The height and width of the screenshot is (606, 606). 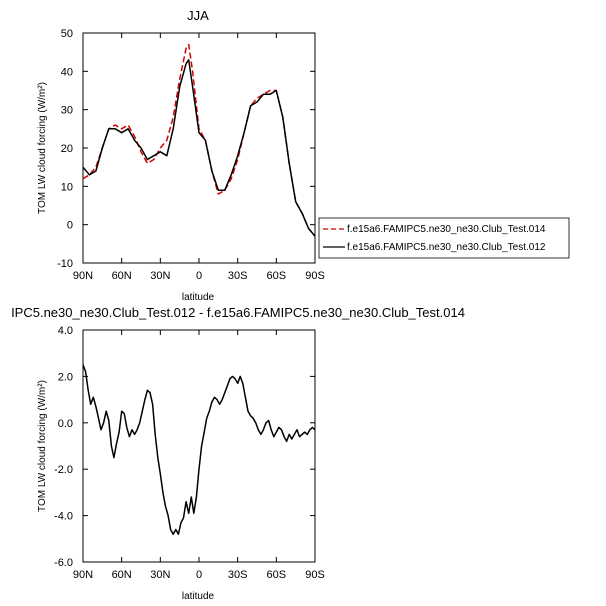 What do you see at coordinates (198, 596) in the screenshot?
I see `bottom-x-axis-label: latitude` at bounding box center [198, 596].